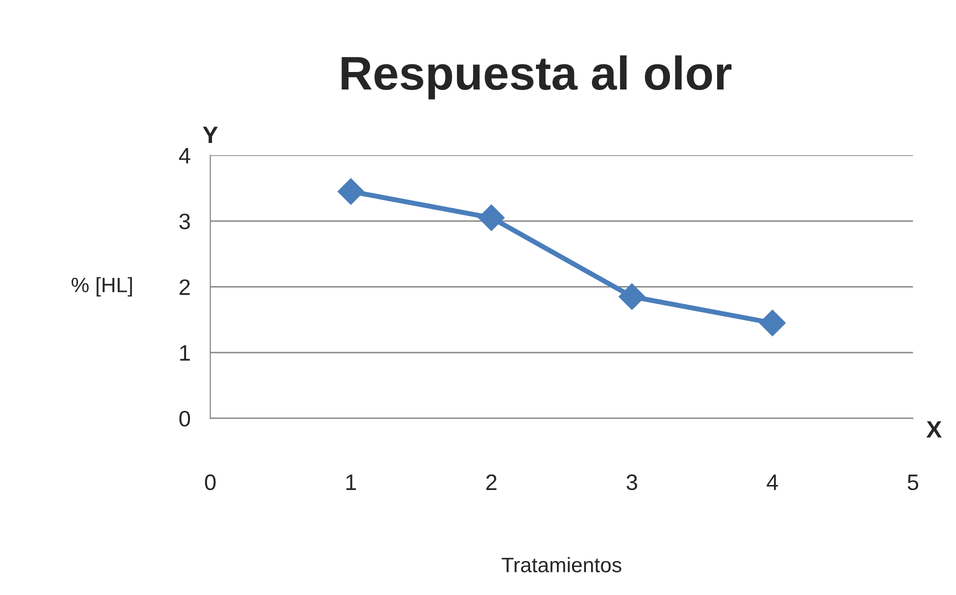  What do you see at coordinates (210, 482) in the screenshot?
I see `x-tick-label: 0` at bounding box center [210, 482].